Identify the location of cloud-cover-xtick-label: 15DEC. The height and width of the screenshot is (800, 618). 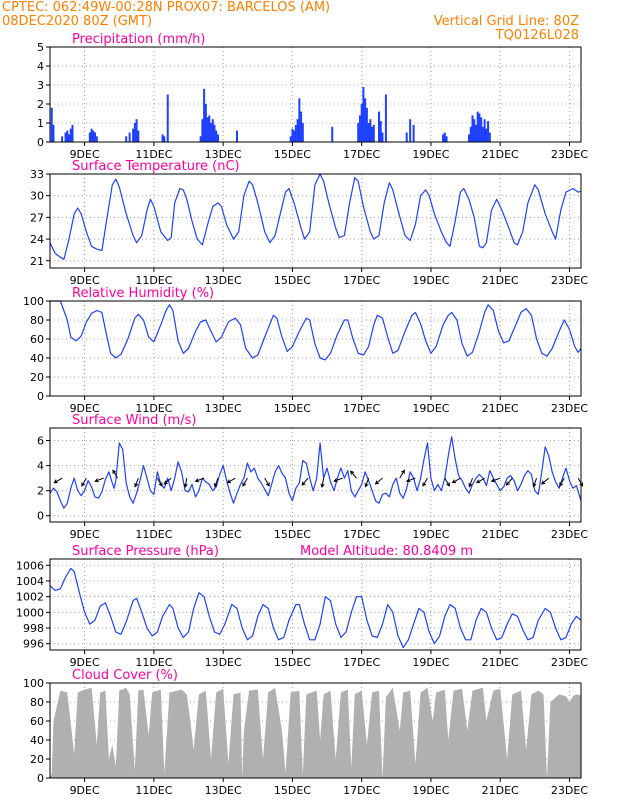
(292, 790).